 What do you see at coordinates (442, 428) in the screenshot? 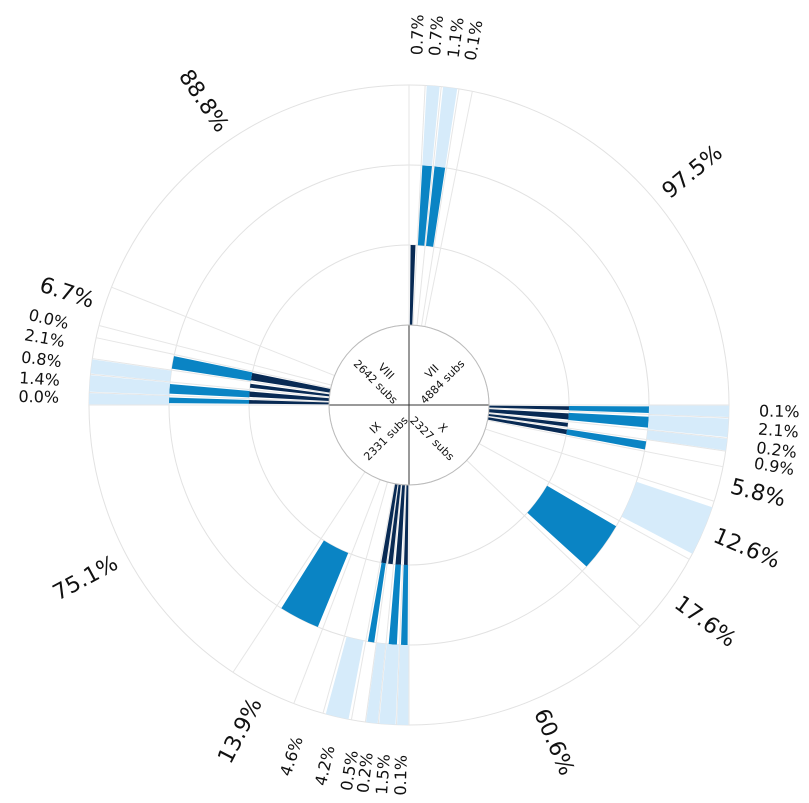
I see `quadrant-name: X` at bounding box center [442, 428].